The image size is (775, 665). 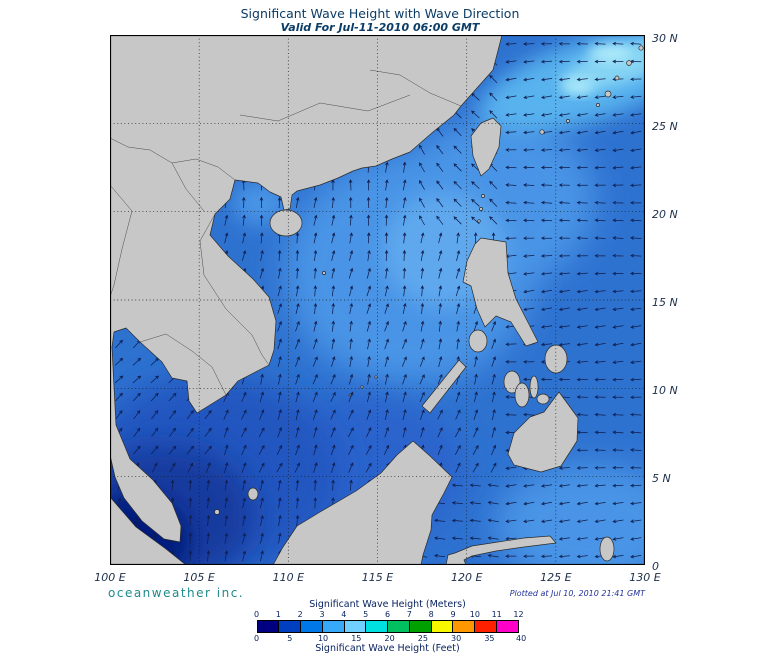 What do you see at coordinates (522, 395) in the screenshot?
I see `island-negros` at bounding box center [522, 395].